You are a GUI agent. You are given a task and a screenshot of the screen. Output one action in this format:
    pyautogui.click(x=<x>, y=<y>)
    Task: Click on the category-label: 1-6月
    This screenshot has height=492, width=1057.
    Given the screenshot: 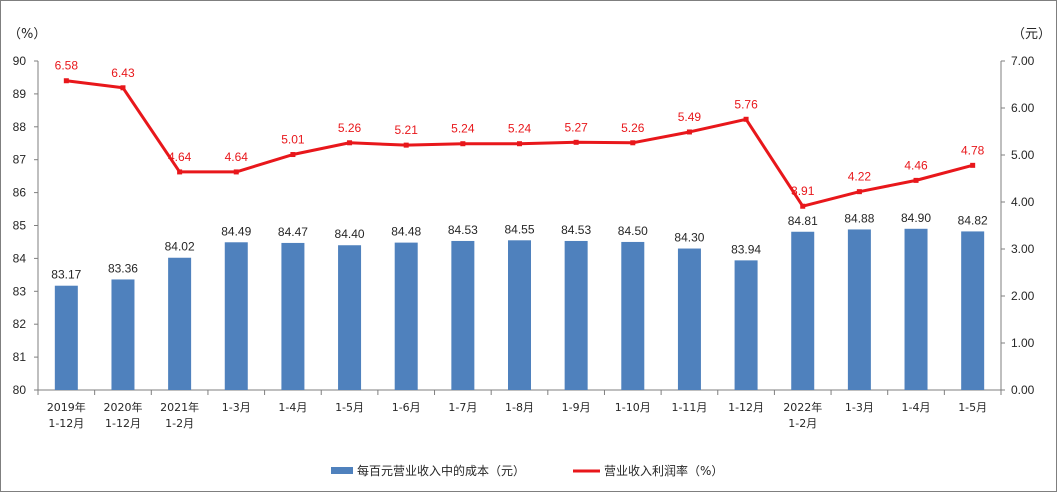 What is the action you would take?
    pyautogui.click(x=406, y=407)
    